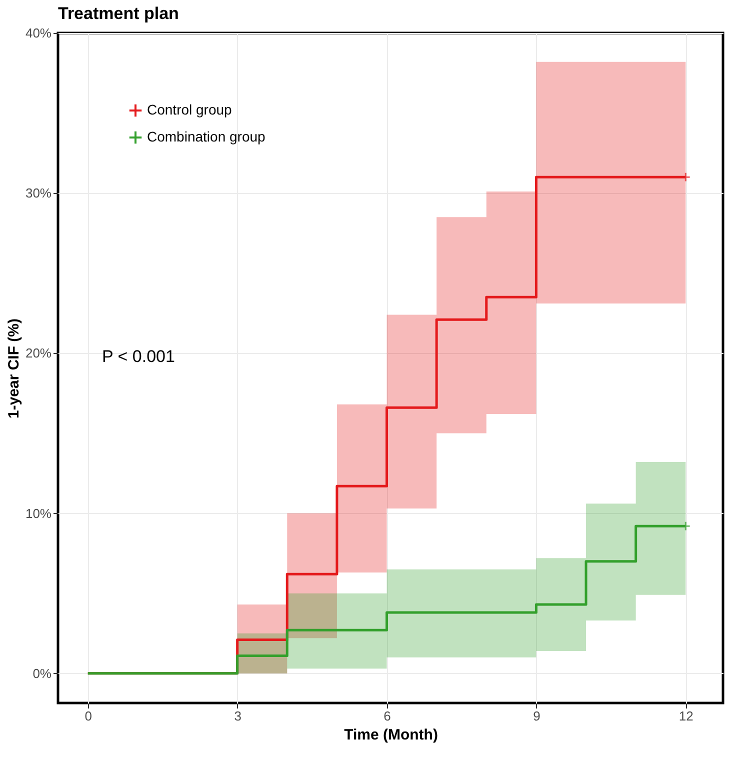 This screenshot has width=750, height=761. What do you see at coordinates (38, 193) in the screenshot?
I see `y-tick-label: 30%` at bounding box center [38, 193].